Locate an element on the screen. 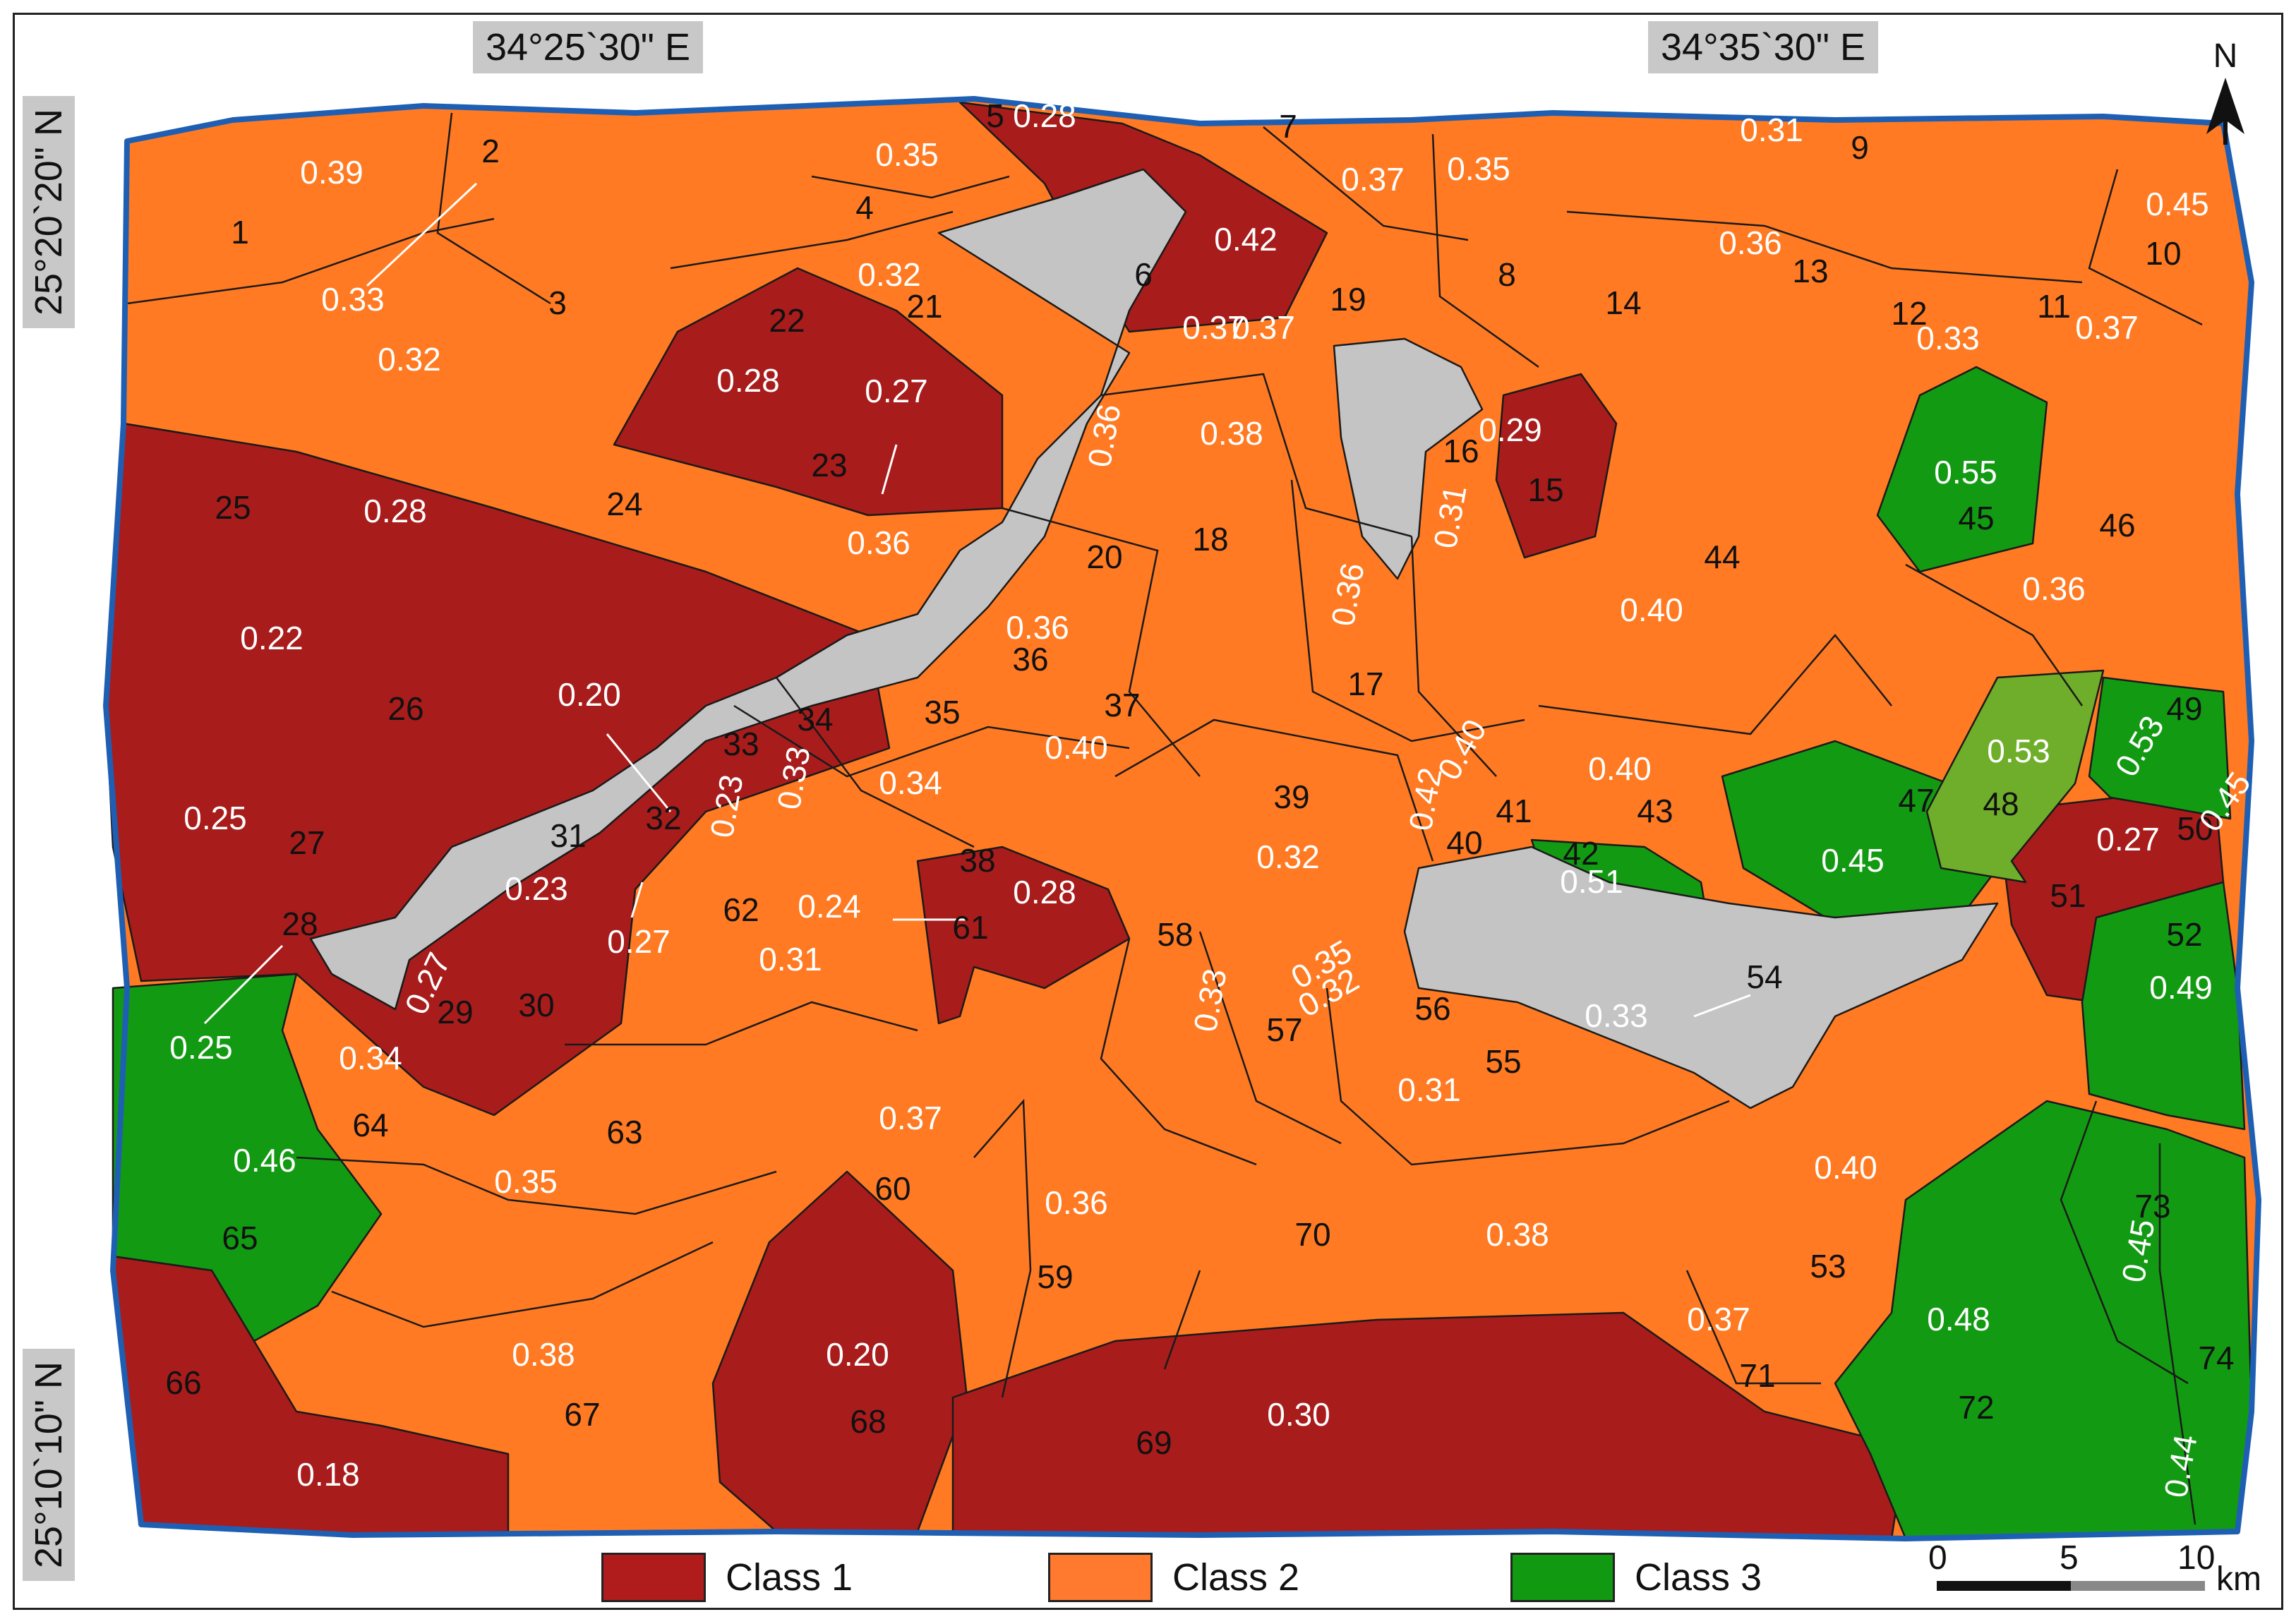  legend-swatch-class2 is located at coordinates (1100, 1577).